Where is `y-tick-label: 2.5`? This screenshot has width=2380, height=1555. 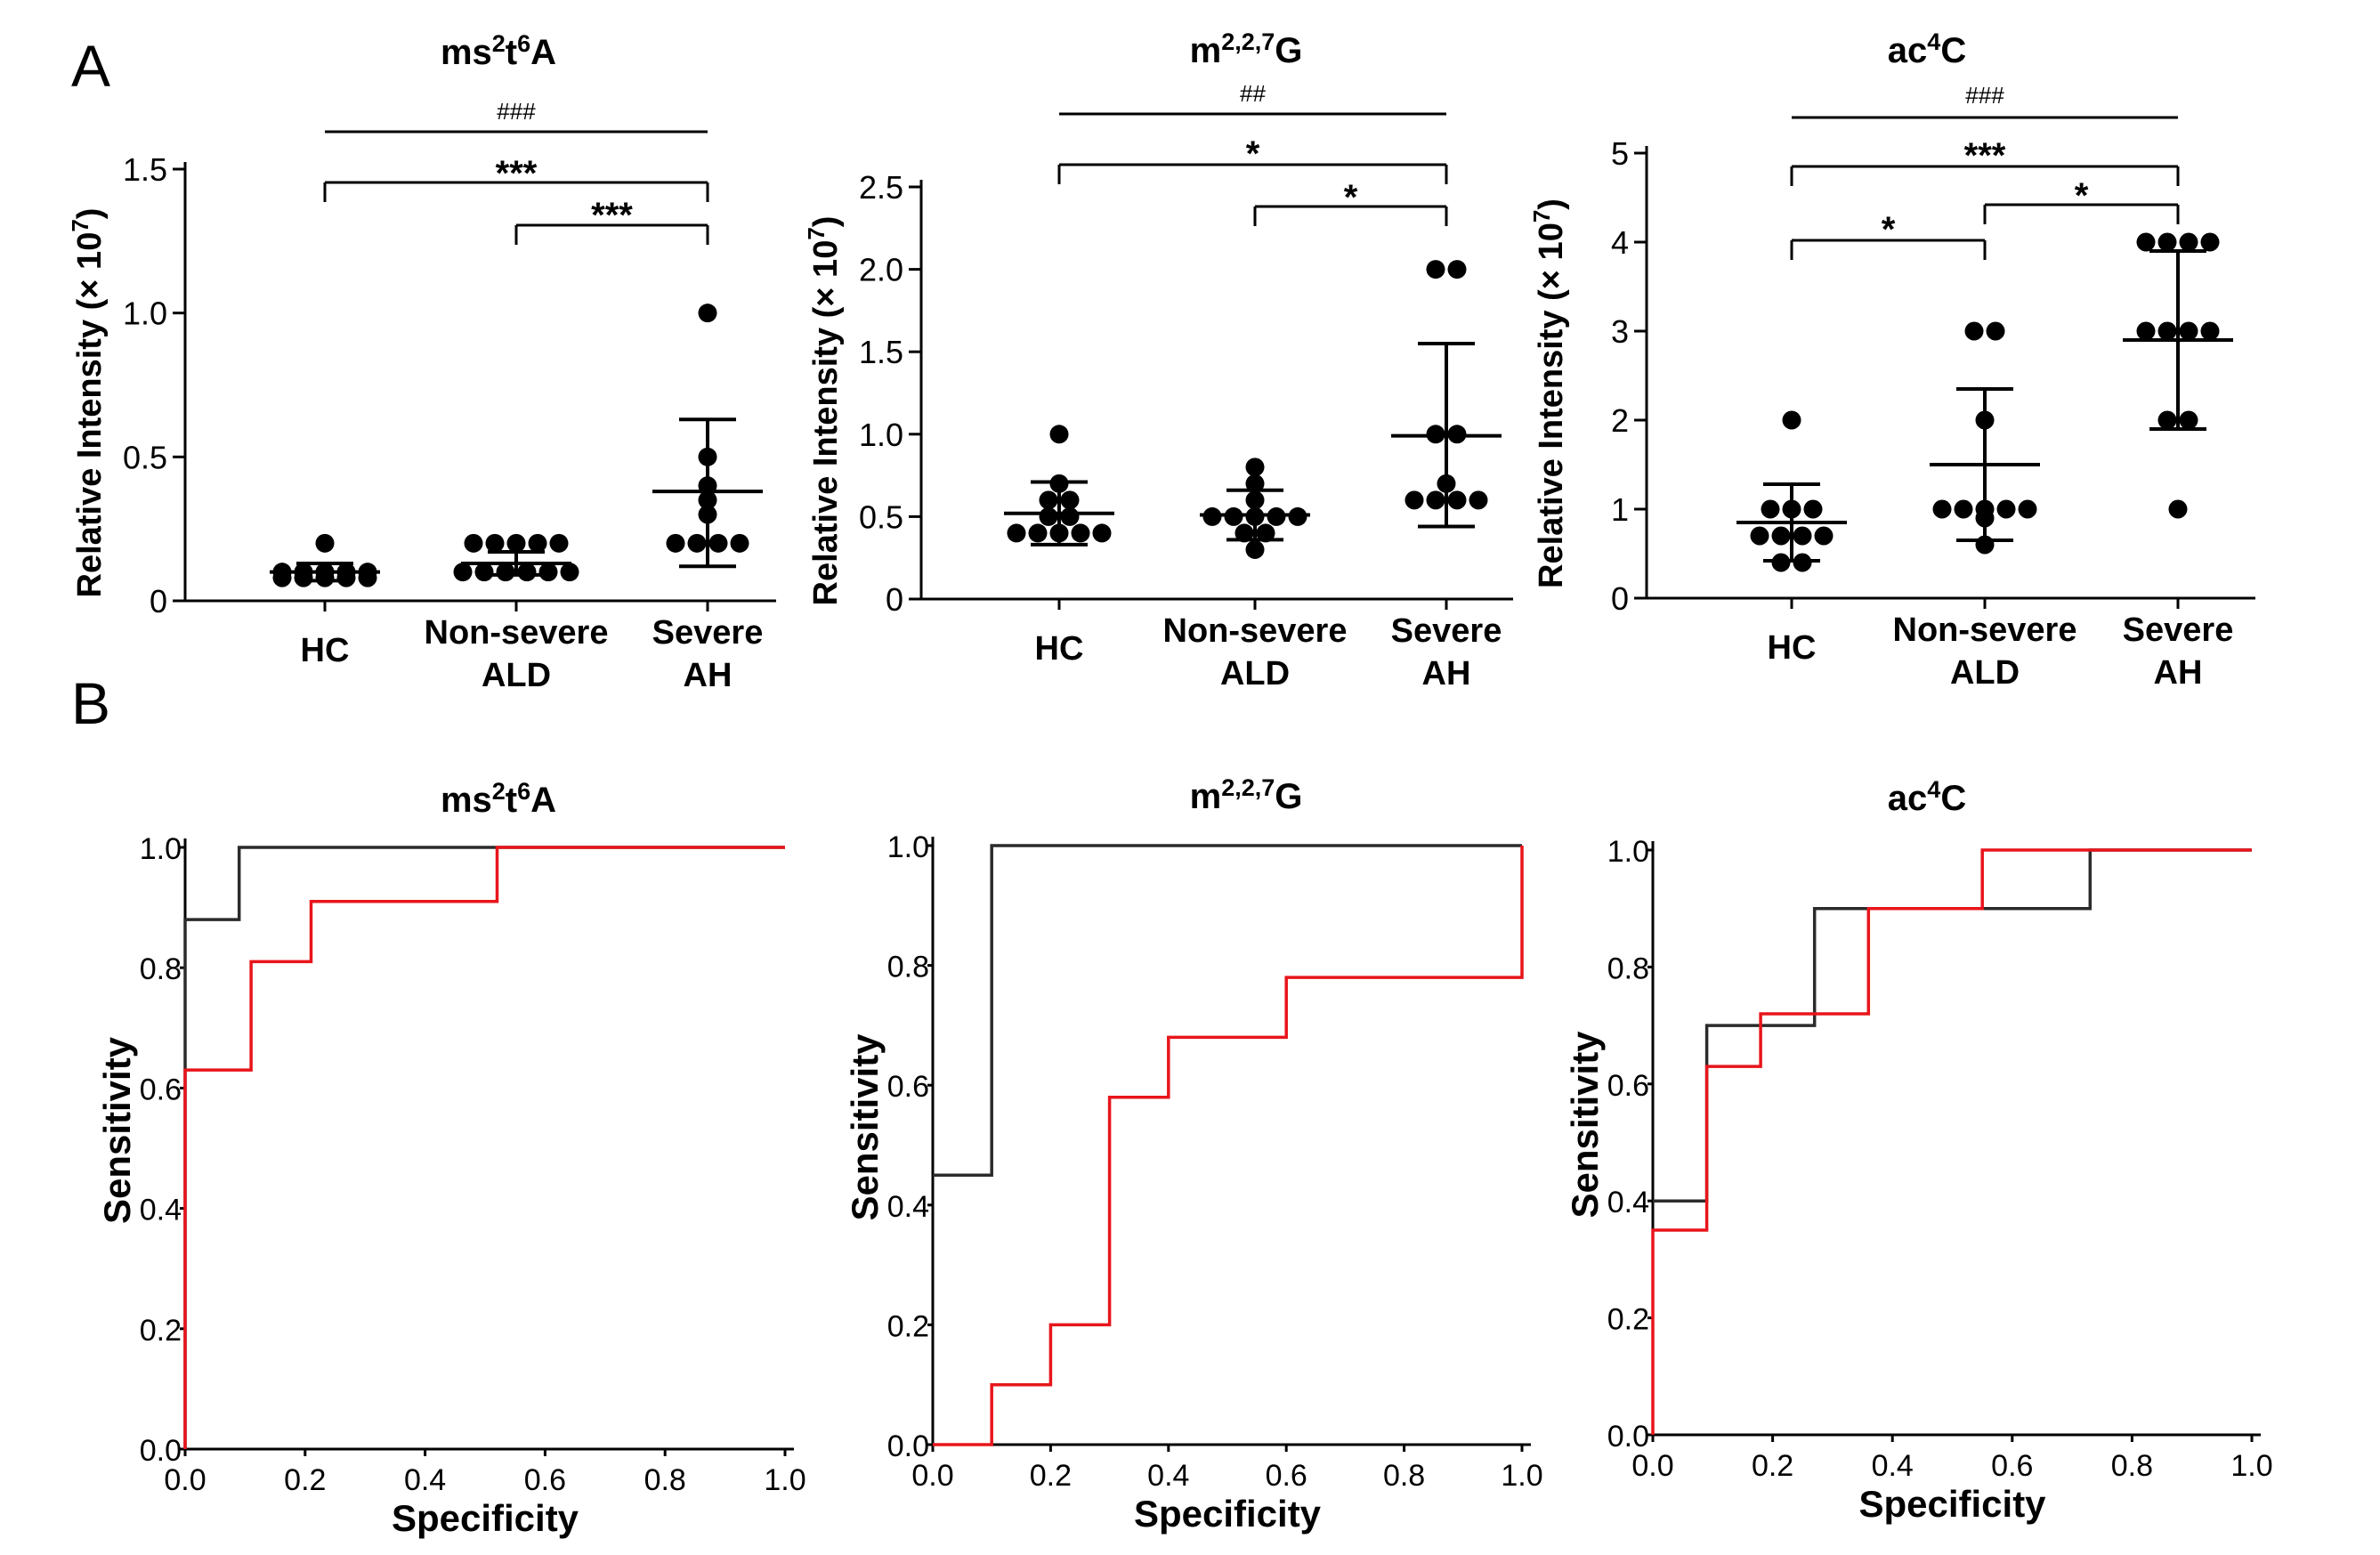
y-tick-label: 2.5 is located at coordinates (881, 187).